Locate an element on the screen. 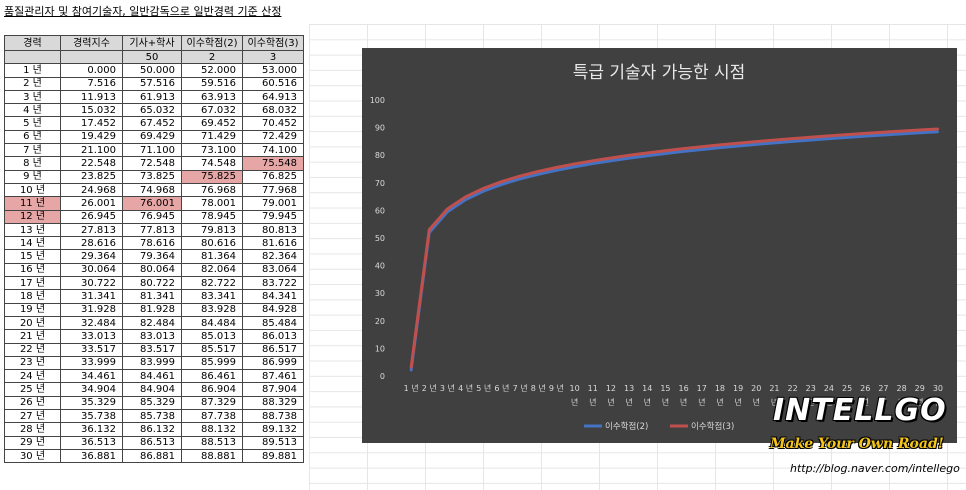  table-cell: 78.945 is located at coordinates (212, 216).